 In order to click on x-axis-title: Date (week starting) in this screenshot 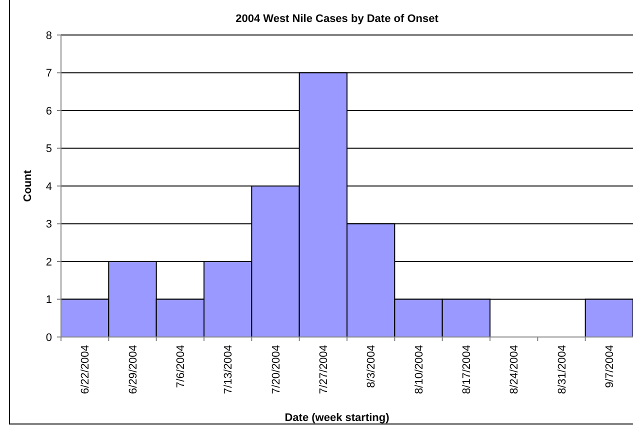, I will do `click(337, 418)`.